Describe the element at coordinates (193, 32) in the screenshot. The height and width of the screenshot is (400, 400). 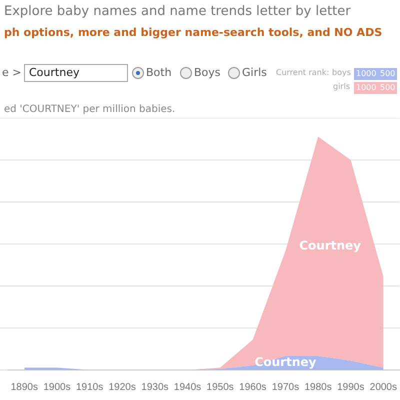
I see `chart-subtitle: ph options, more and bigger name-search tools, and NO ADS` at that location.